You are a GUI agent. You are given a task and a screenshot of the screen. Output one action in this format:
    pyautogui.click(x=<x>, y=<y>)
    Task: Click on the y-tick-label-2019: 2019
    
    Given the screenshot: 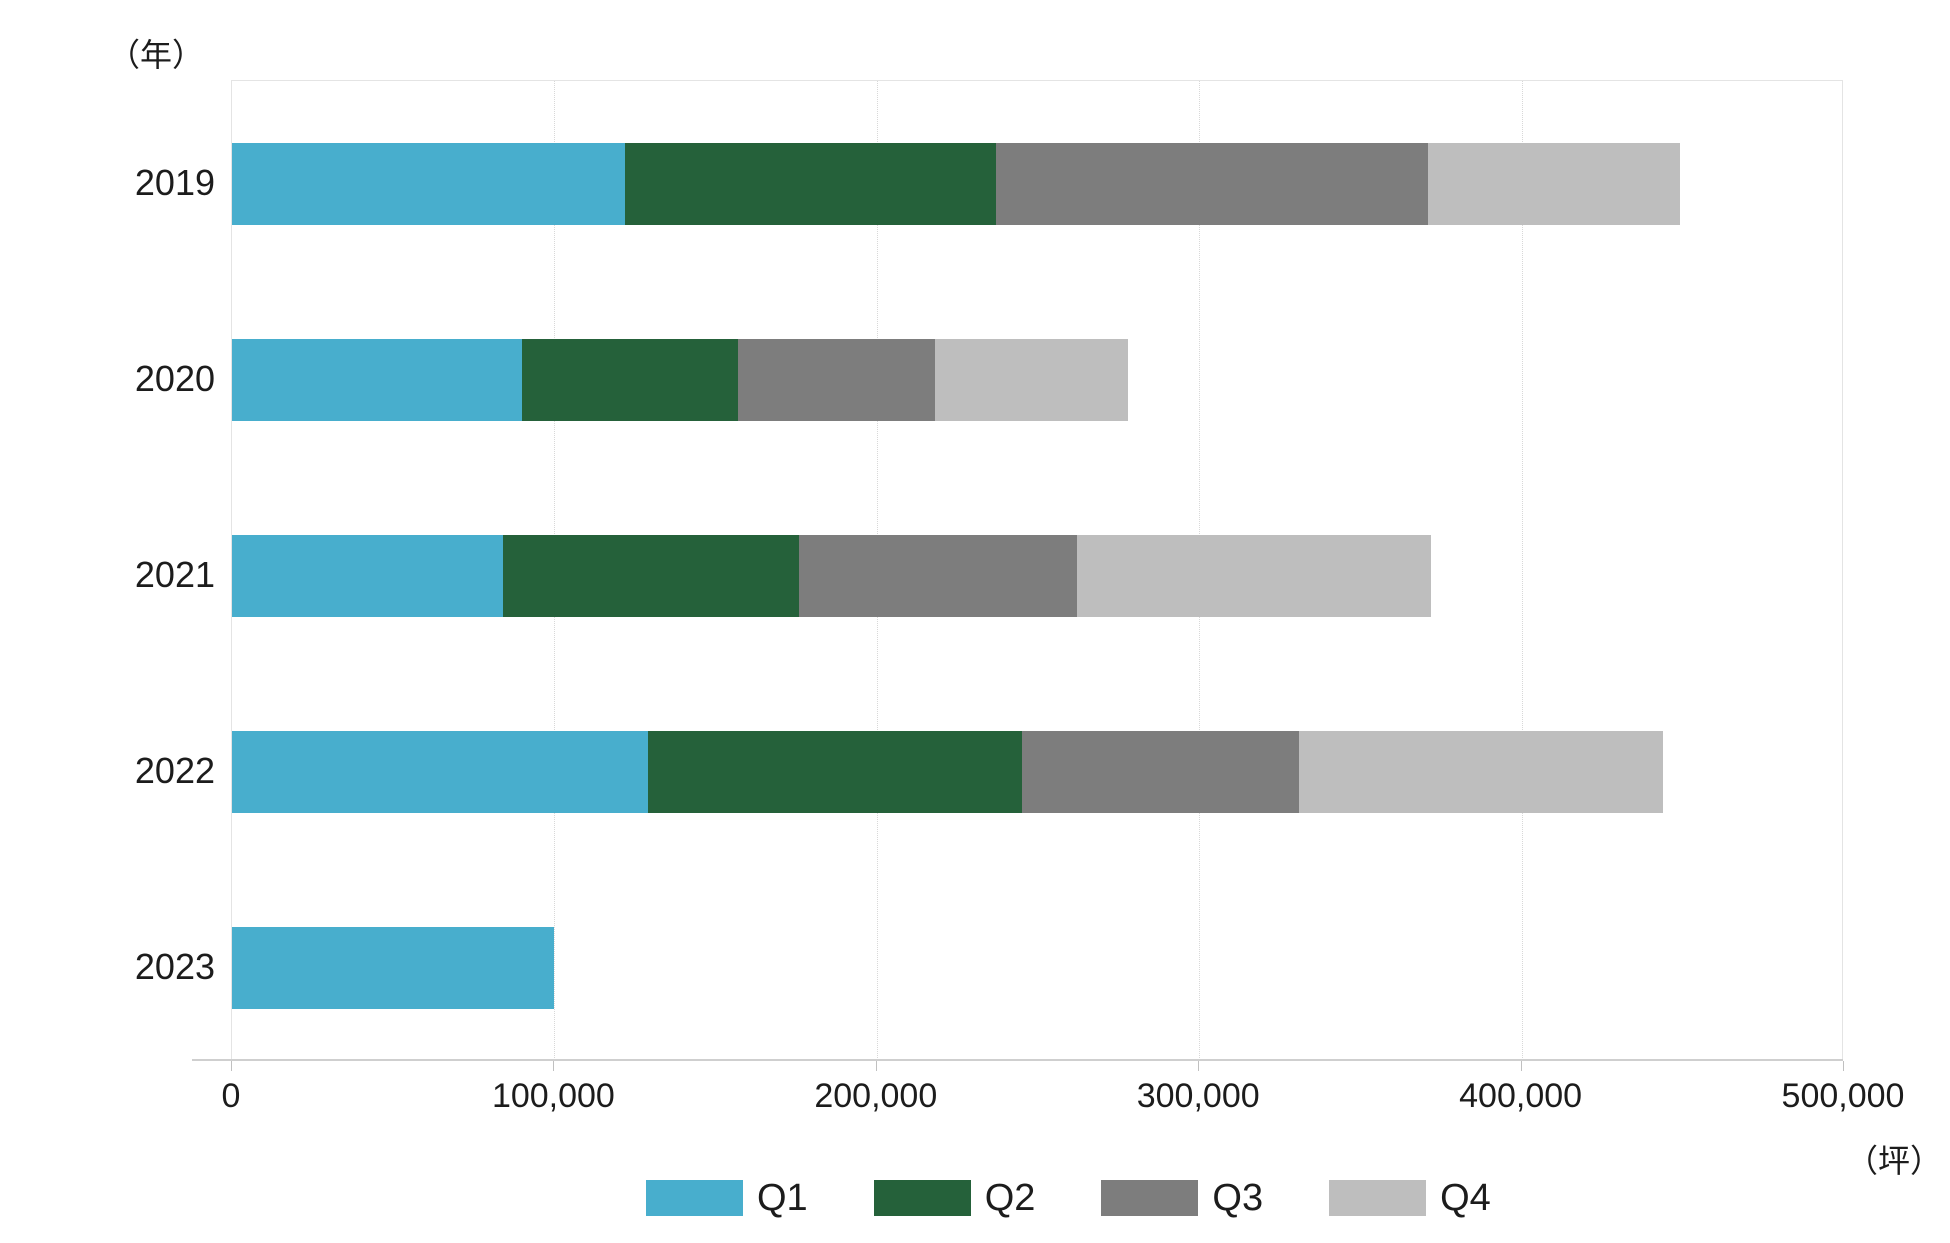 What is the action you would take?
    pyautogui.click(x=174, y=182)
    